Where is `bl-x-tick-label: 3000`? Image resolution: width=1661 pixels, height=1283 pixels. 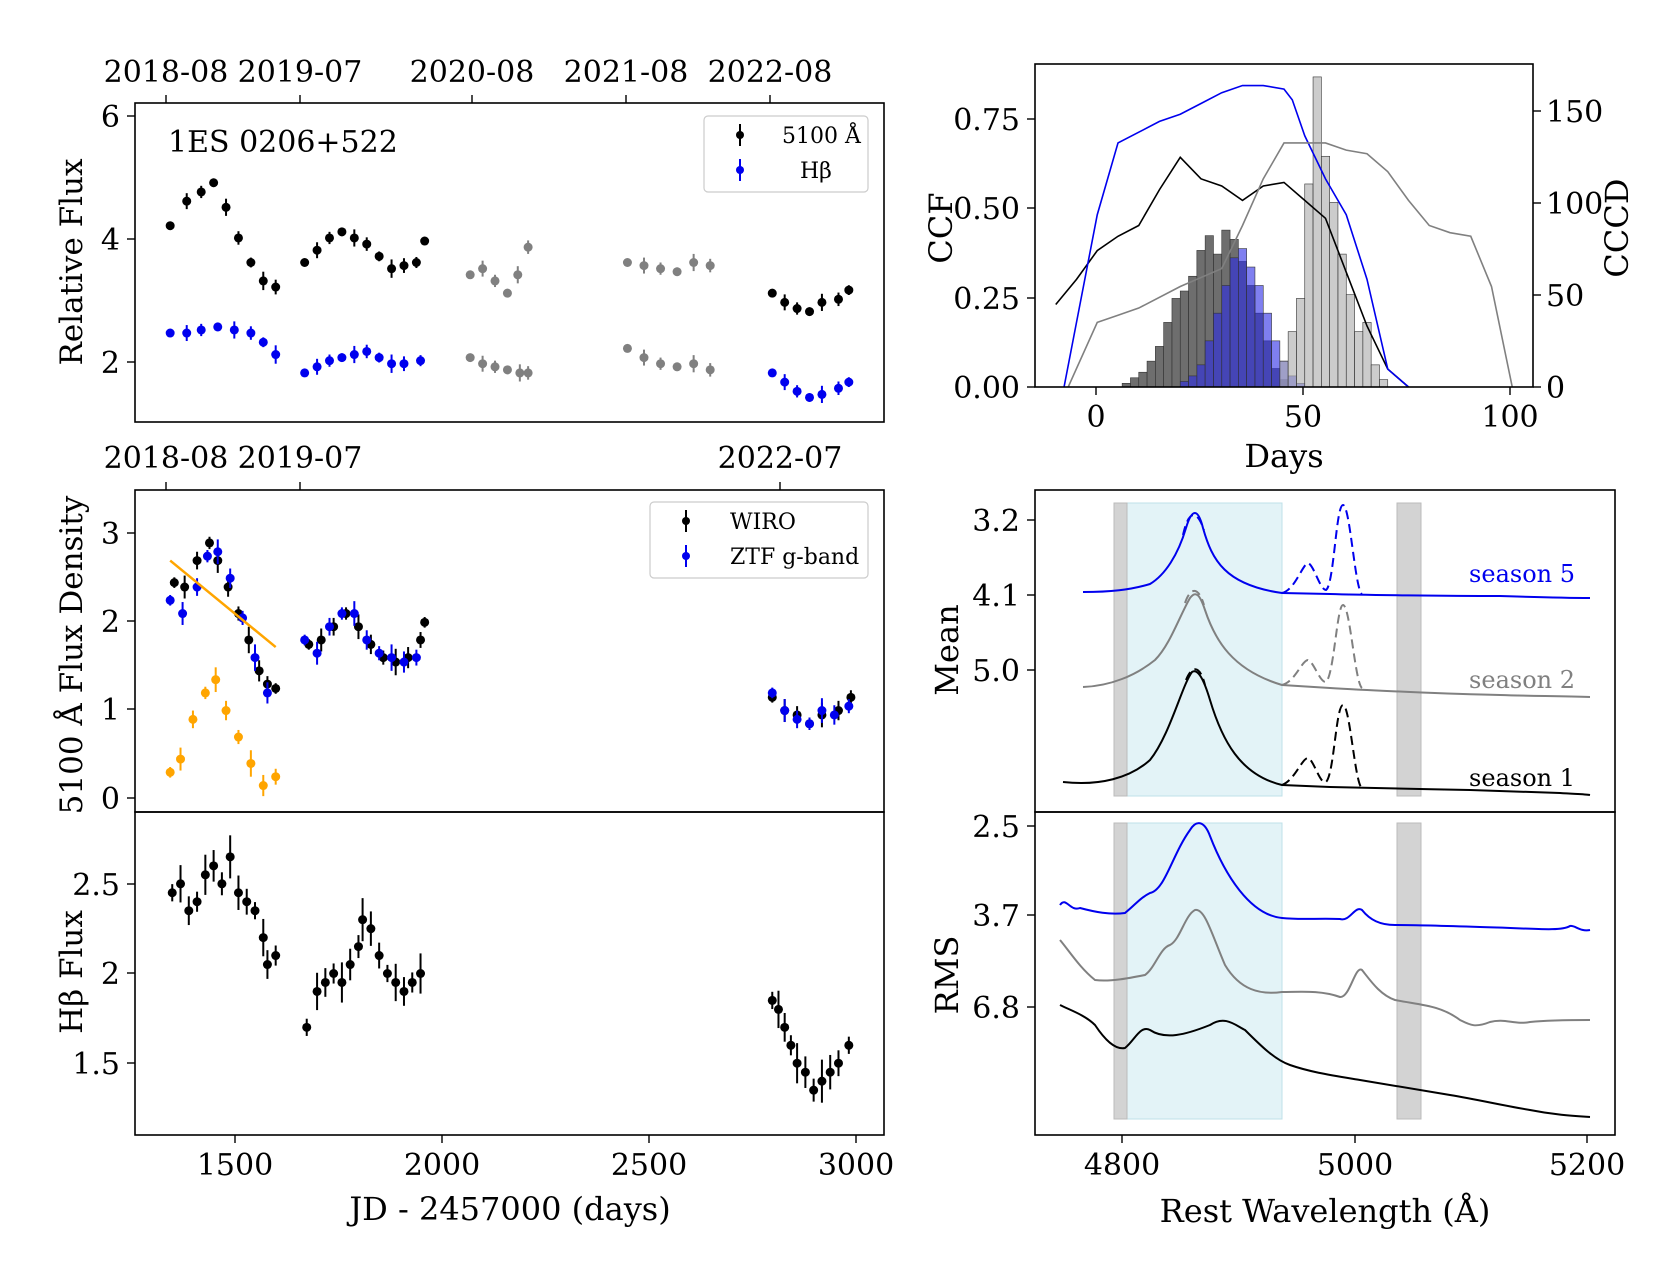 bl-x-tick-label: 3000 is located at coordinates (856, 1165).